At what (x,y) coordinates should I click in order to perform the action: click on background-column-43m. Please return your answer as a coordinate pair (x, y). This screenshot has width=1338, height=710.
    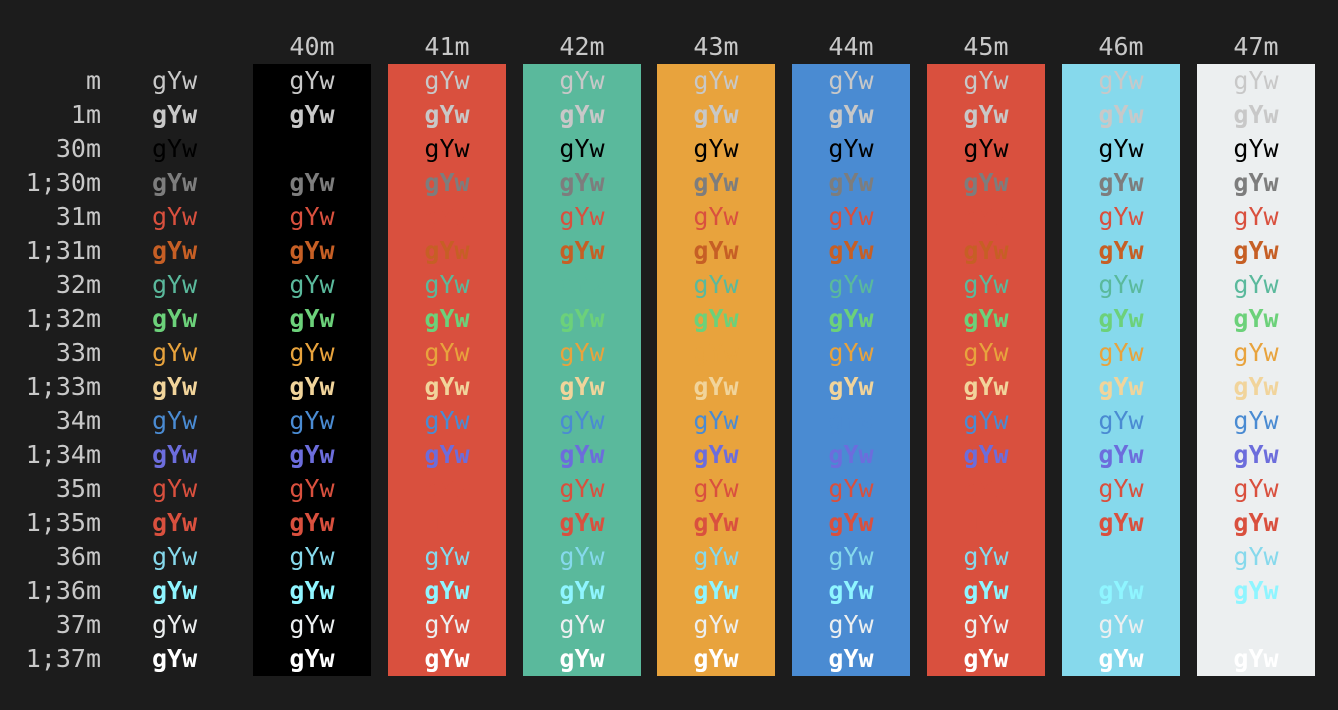
    Looking at the image, I should click on (716, 370).